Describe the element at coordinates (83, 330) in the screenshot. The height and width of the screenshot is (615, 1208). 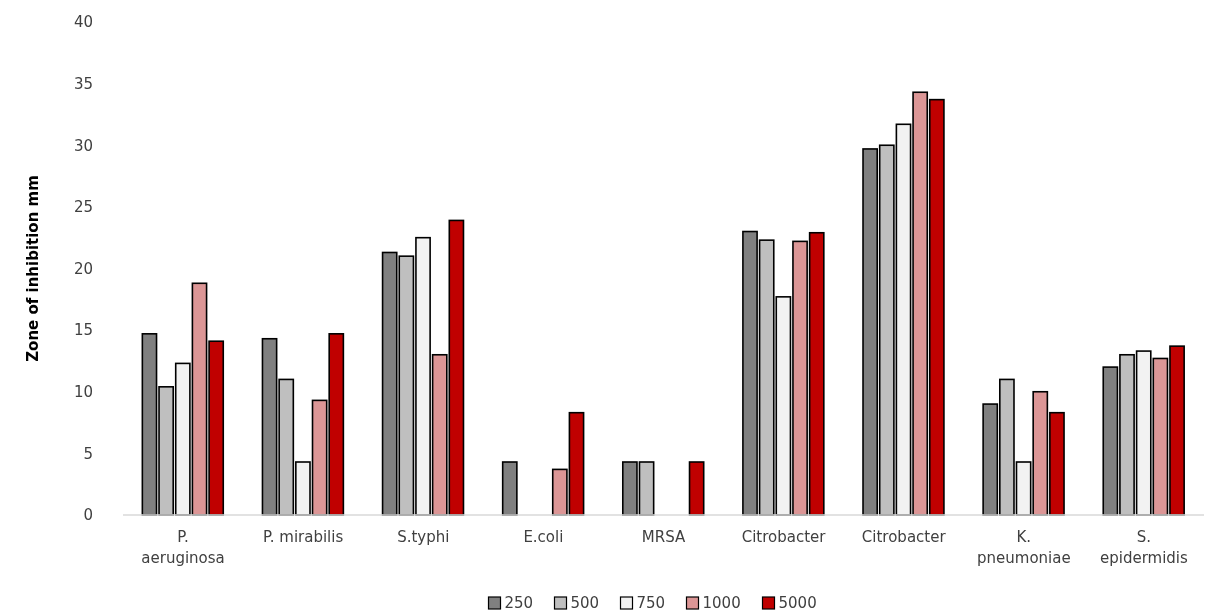
I see `y-tick-label: 15` at that location.